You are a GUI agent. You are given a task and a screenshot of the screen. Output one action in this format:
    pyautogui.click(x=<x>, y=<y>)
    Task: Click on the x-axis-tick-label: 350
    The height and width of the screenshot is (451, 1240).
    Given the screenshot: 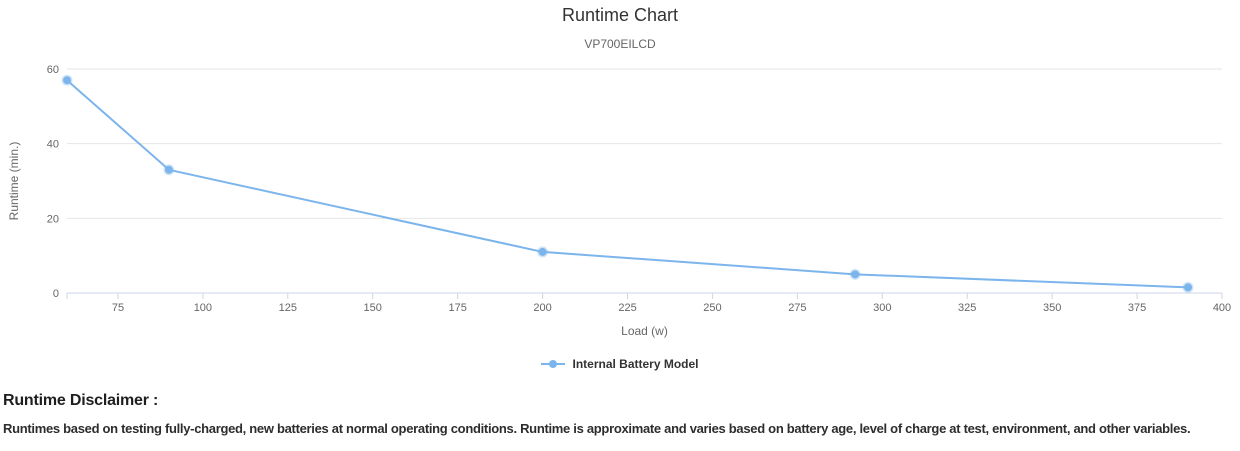 What is the action you would take?
    pyautogui.click(x=1052, y=308)
    